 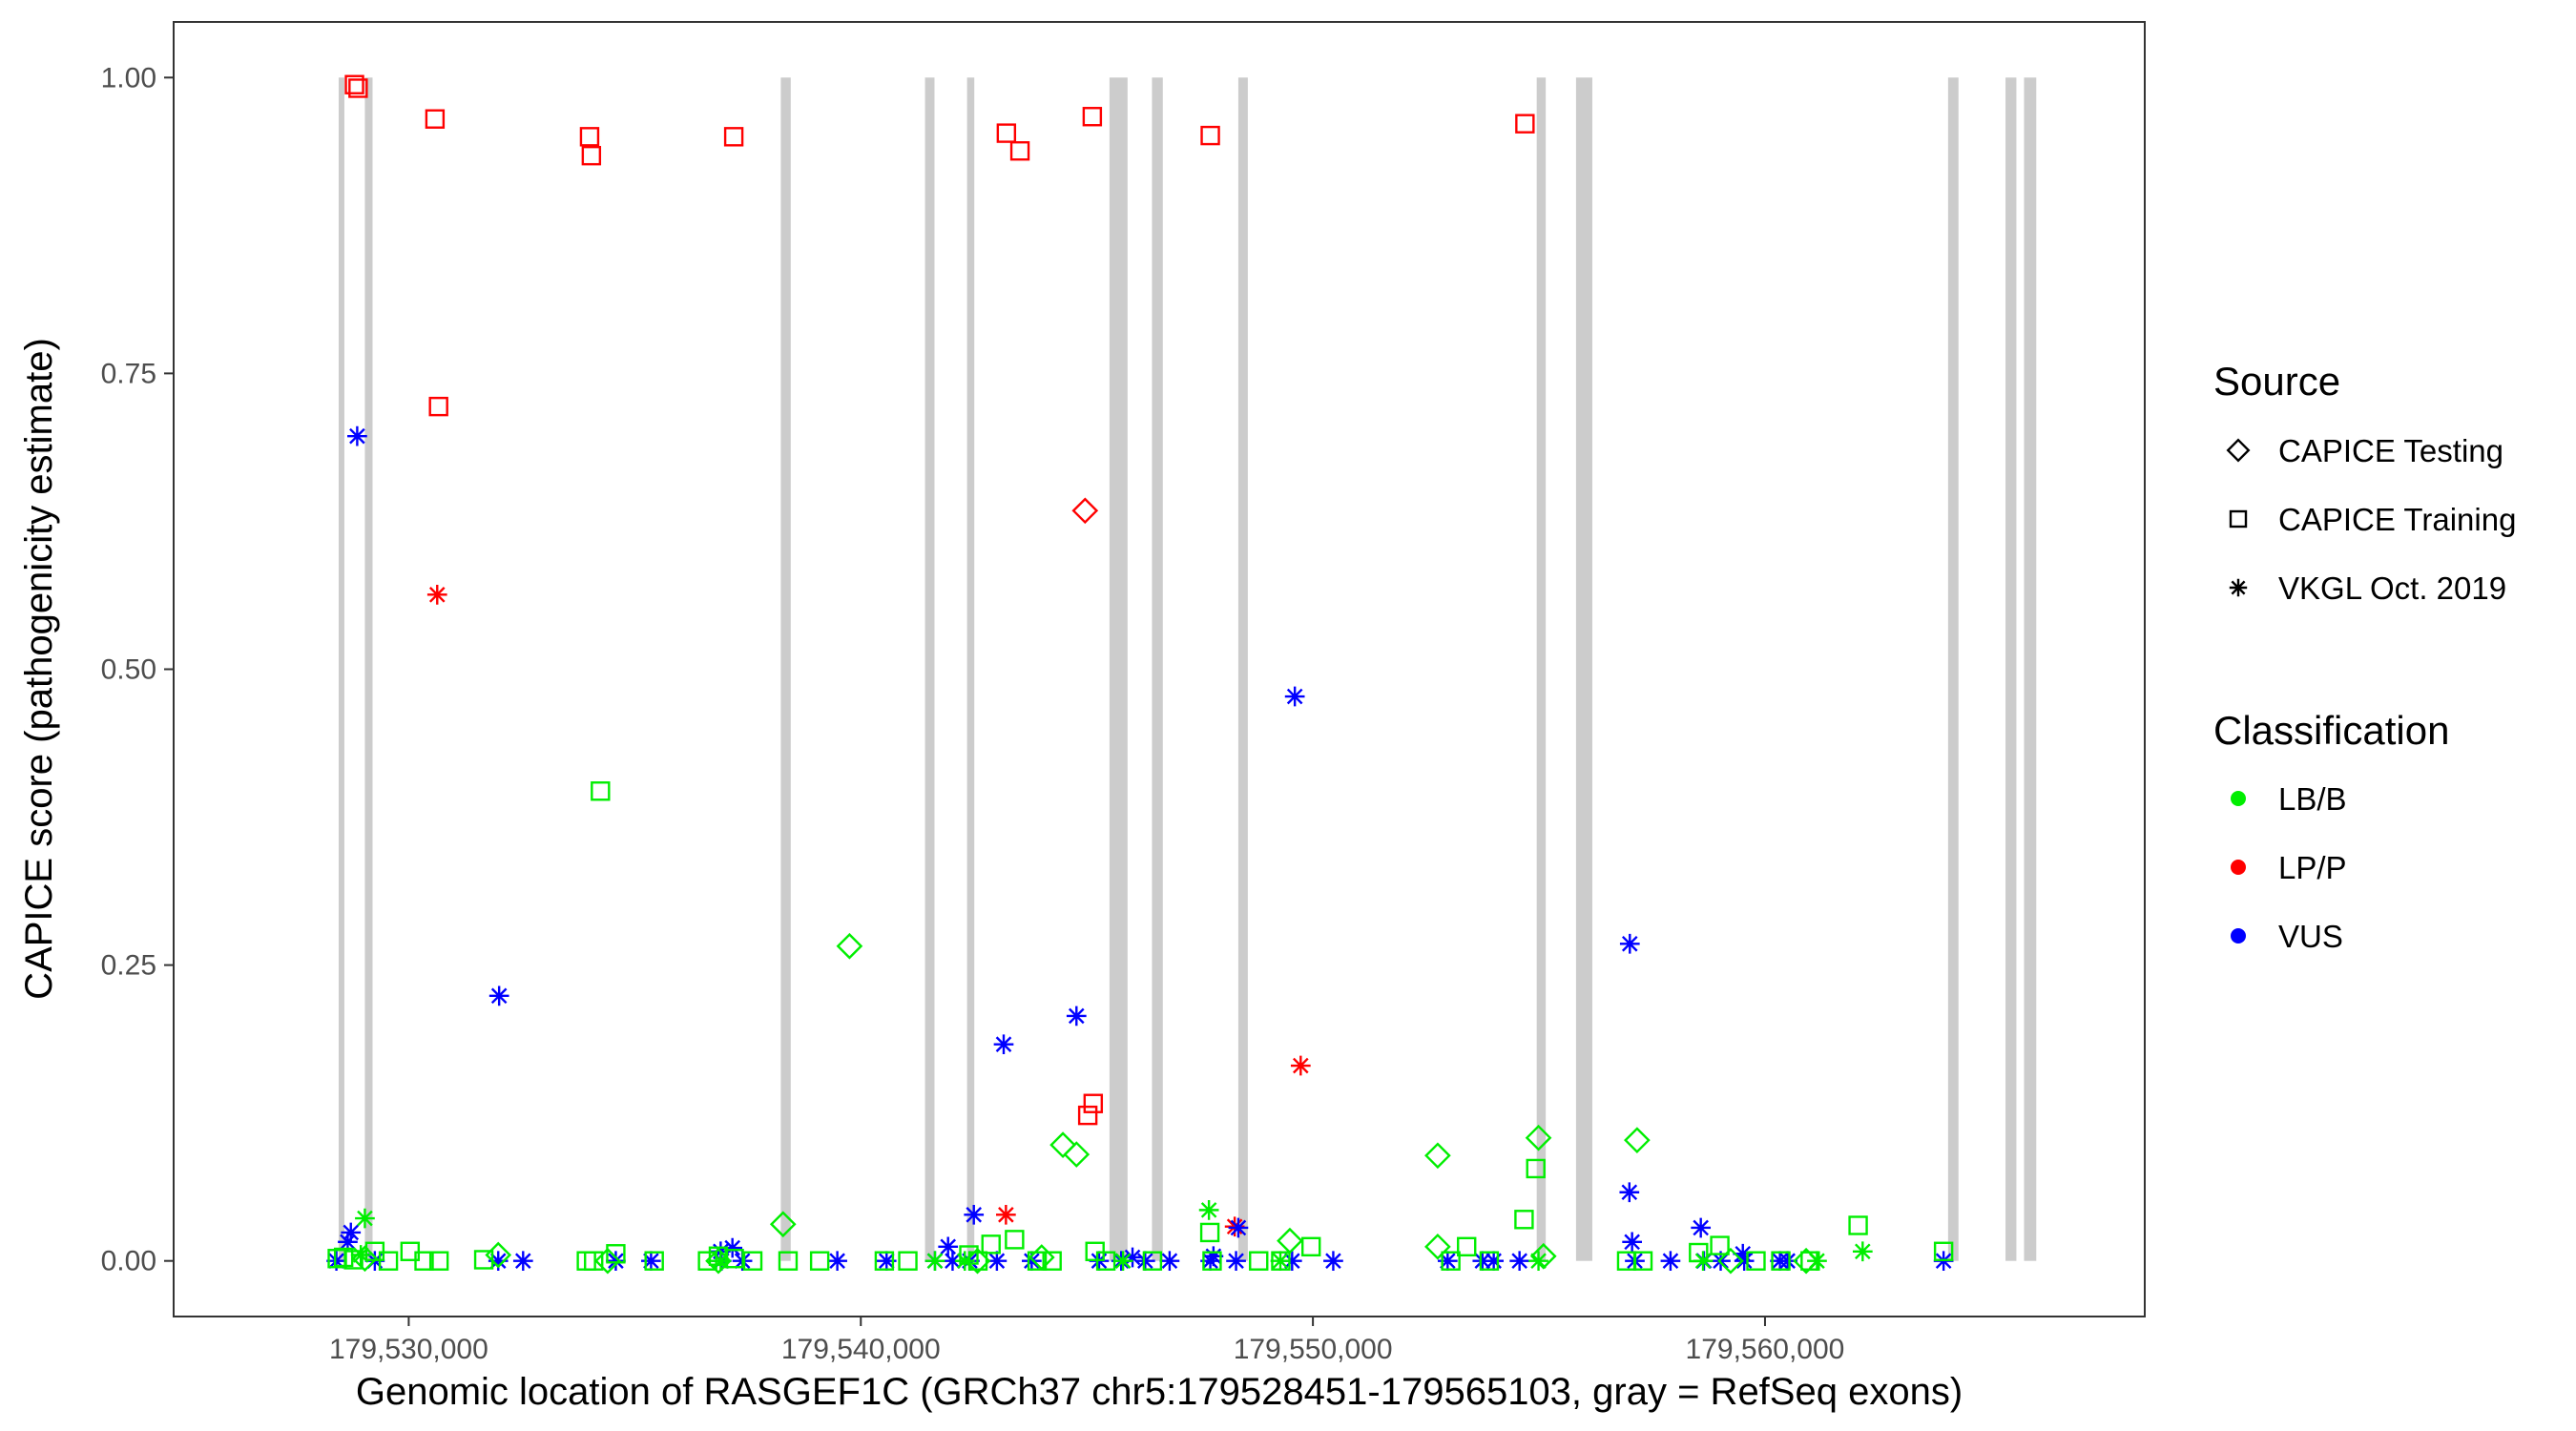 What do you see at coordinates (128, 670) in the screenshot?
I see `y-tick-label: 0.50` at bounding box center [128, 670].